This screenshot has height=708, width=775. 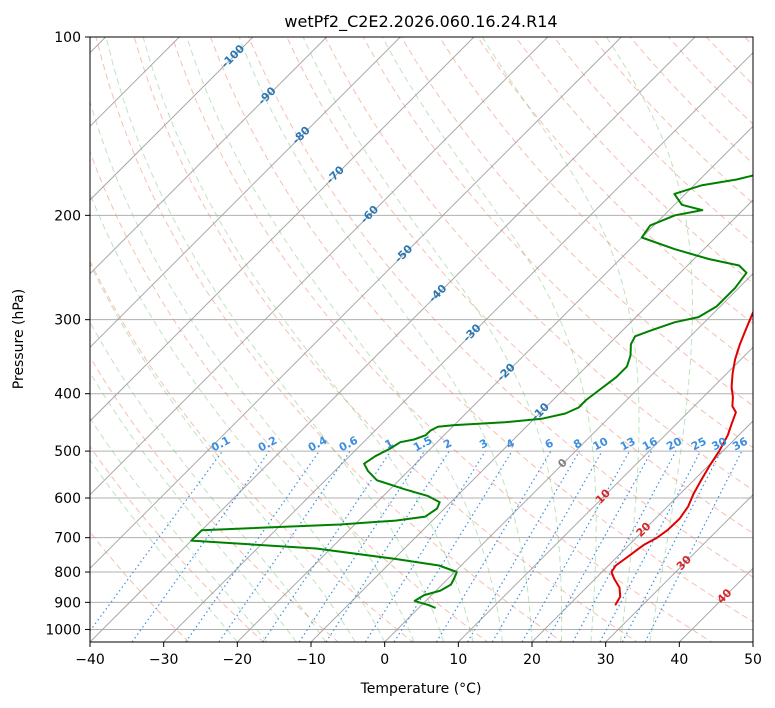 What do you see at coordinates (650, 444) in the screenshot?
I see `mixing-ratio-label: 16` at bounding box center [650, 444].